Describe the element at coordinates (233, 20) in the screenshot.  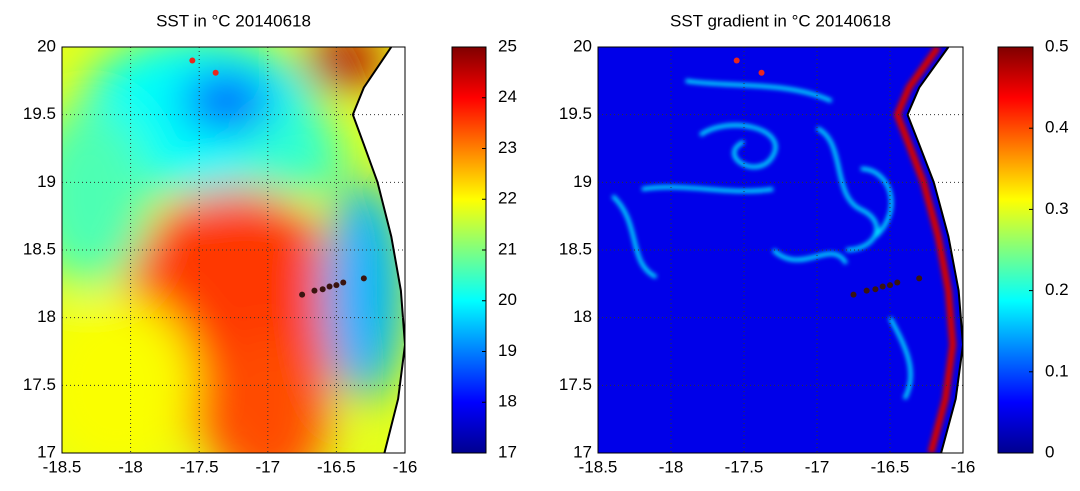
I see `chart-title: SST in °C 20140618` at that location.